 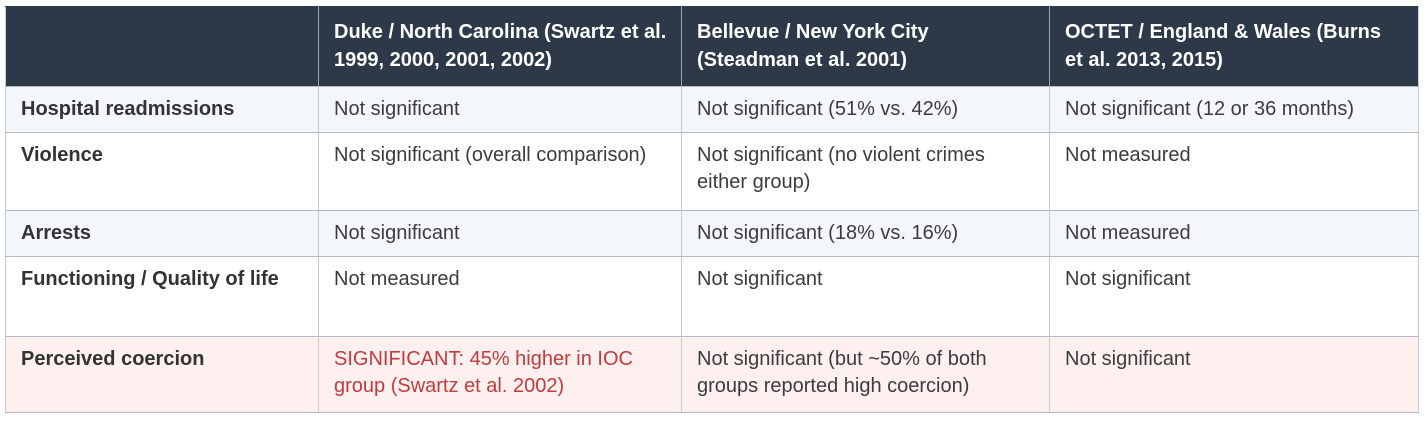 What do you see at coordinates (162, 109) in the screenshot?
I see `outcome-label: Hospital readmissions` at bounding box center [162, 109].